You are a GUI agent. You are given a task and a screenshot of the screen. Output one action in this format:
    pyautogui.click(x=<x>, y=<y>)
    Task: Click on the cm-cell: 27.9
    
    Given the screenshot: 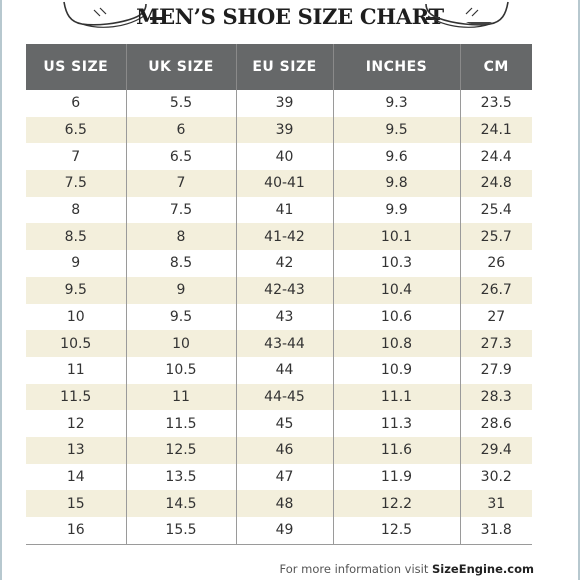 What is the action you would take?
    pyautogui.click(x=495, y=370)
    